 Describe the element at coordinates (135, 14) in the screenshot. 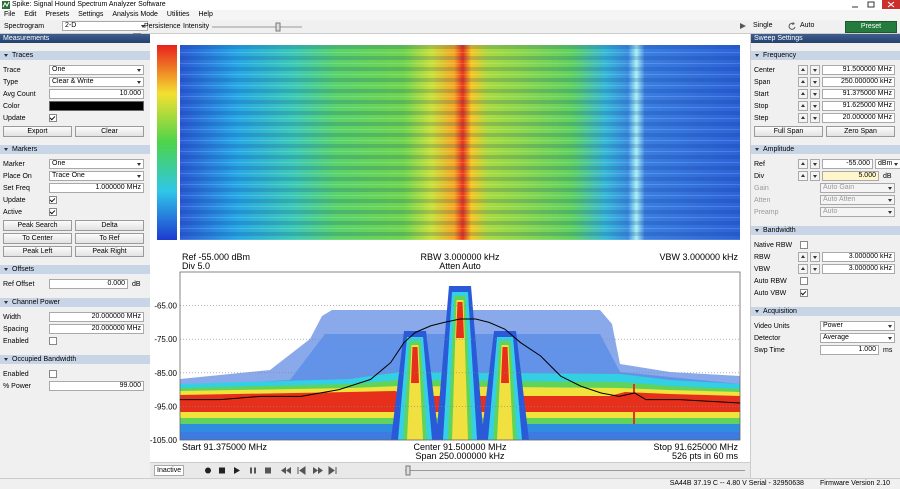

I see `menu-item: Analysis Mode` at that location.